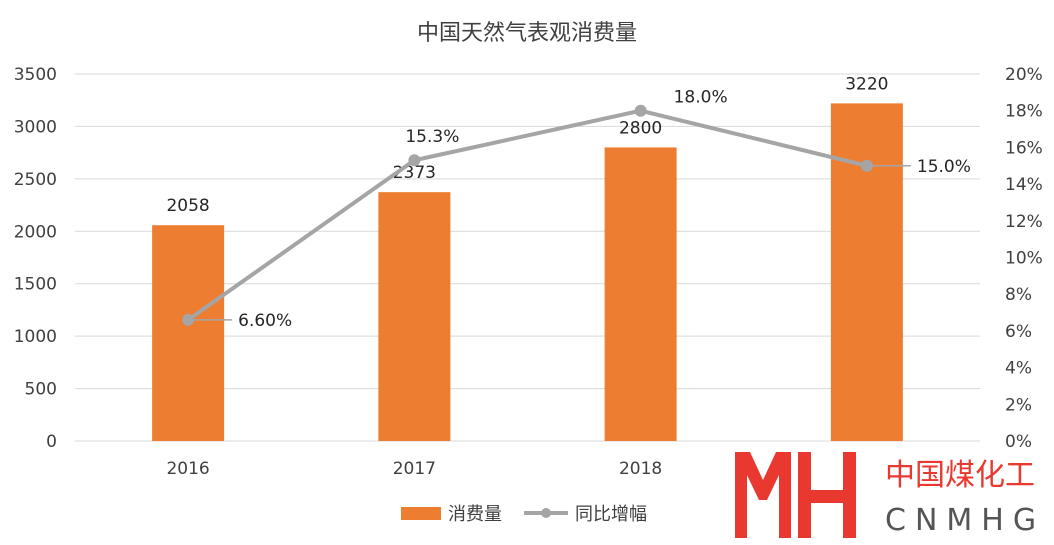 Image resolution: width=1054 pixels, height=545 pixels. Describe the element at coordinates (187, 206) in the screenshot. I see `bar-data-label: 2058` at that location.